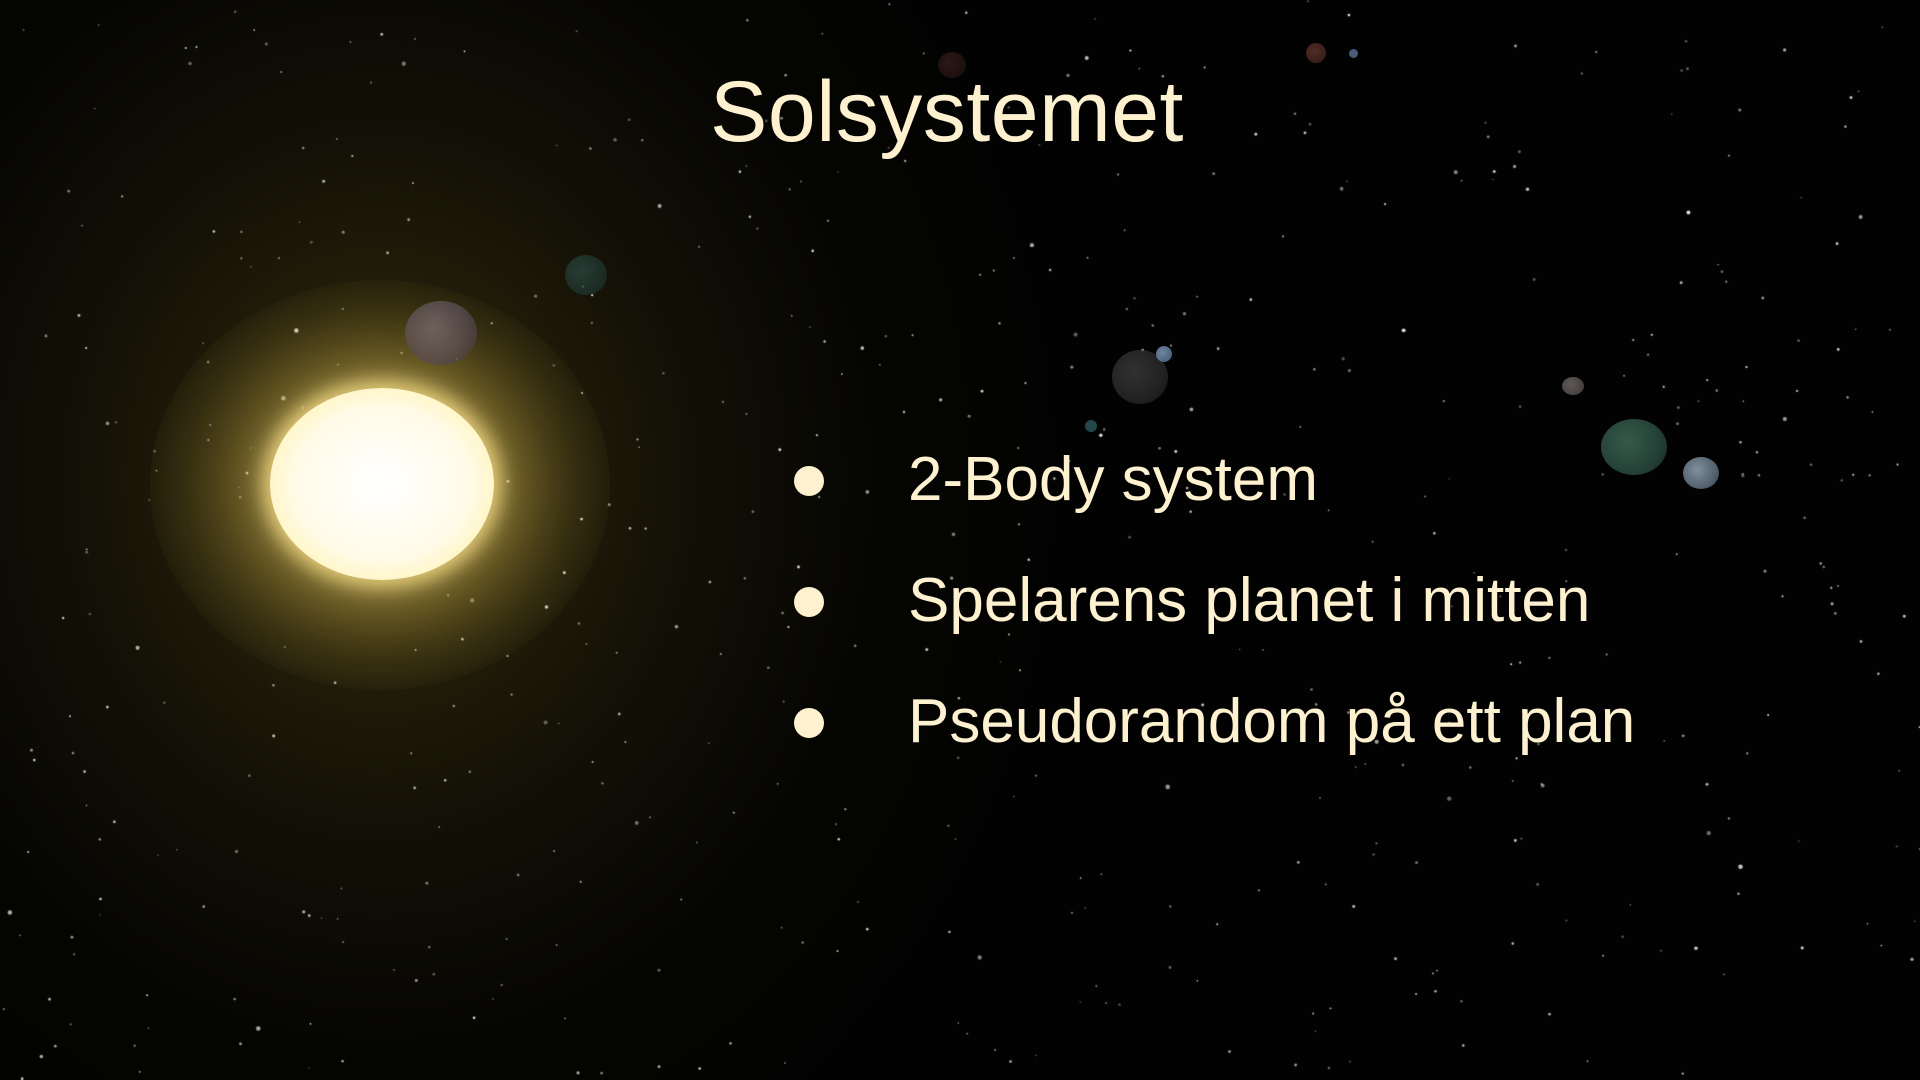 Image resolution: width=1920 pixels, height=1080 pixels. What do you see at coordinates (586, 275) in the screenshot?
I see `planet-teal-dim` at bounding box center [586, 275].